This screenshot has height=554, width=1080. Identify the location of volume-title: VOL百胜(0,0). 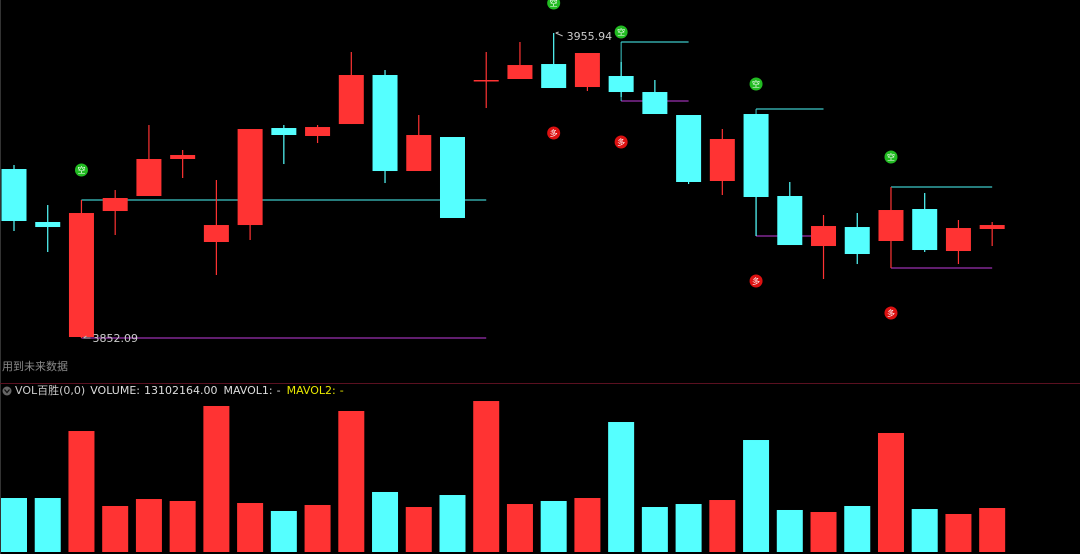
(50, 390).